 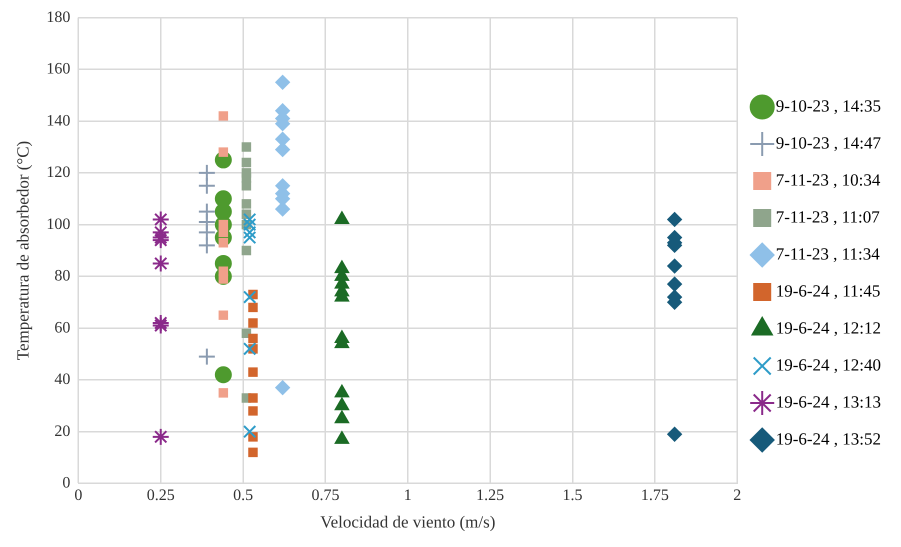 I want to click on y-tick-label: 80, so click(x=62, y=276).